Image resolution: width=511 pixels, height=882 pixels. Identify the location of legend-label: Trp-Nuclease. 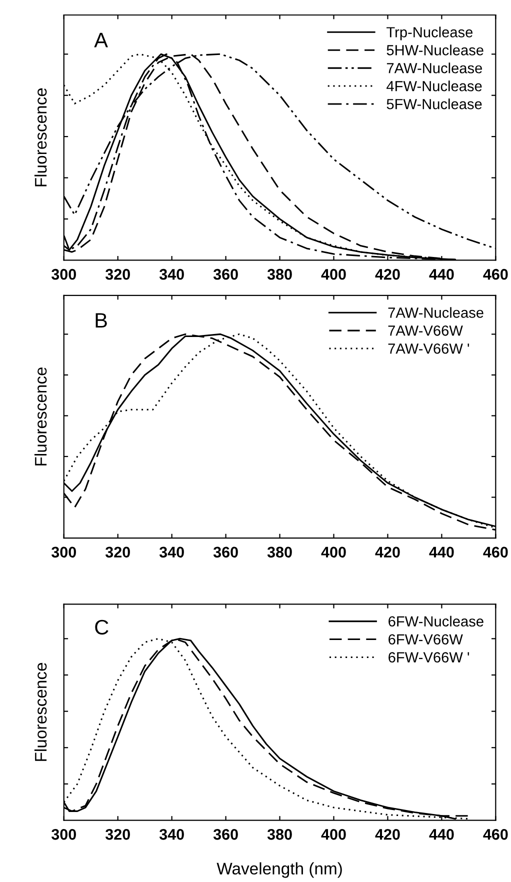
(429, 33).